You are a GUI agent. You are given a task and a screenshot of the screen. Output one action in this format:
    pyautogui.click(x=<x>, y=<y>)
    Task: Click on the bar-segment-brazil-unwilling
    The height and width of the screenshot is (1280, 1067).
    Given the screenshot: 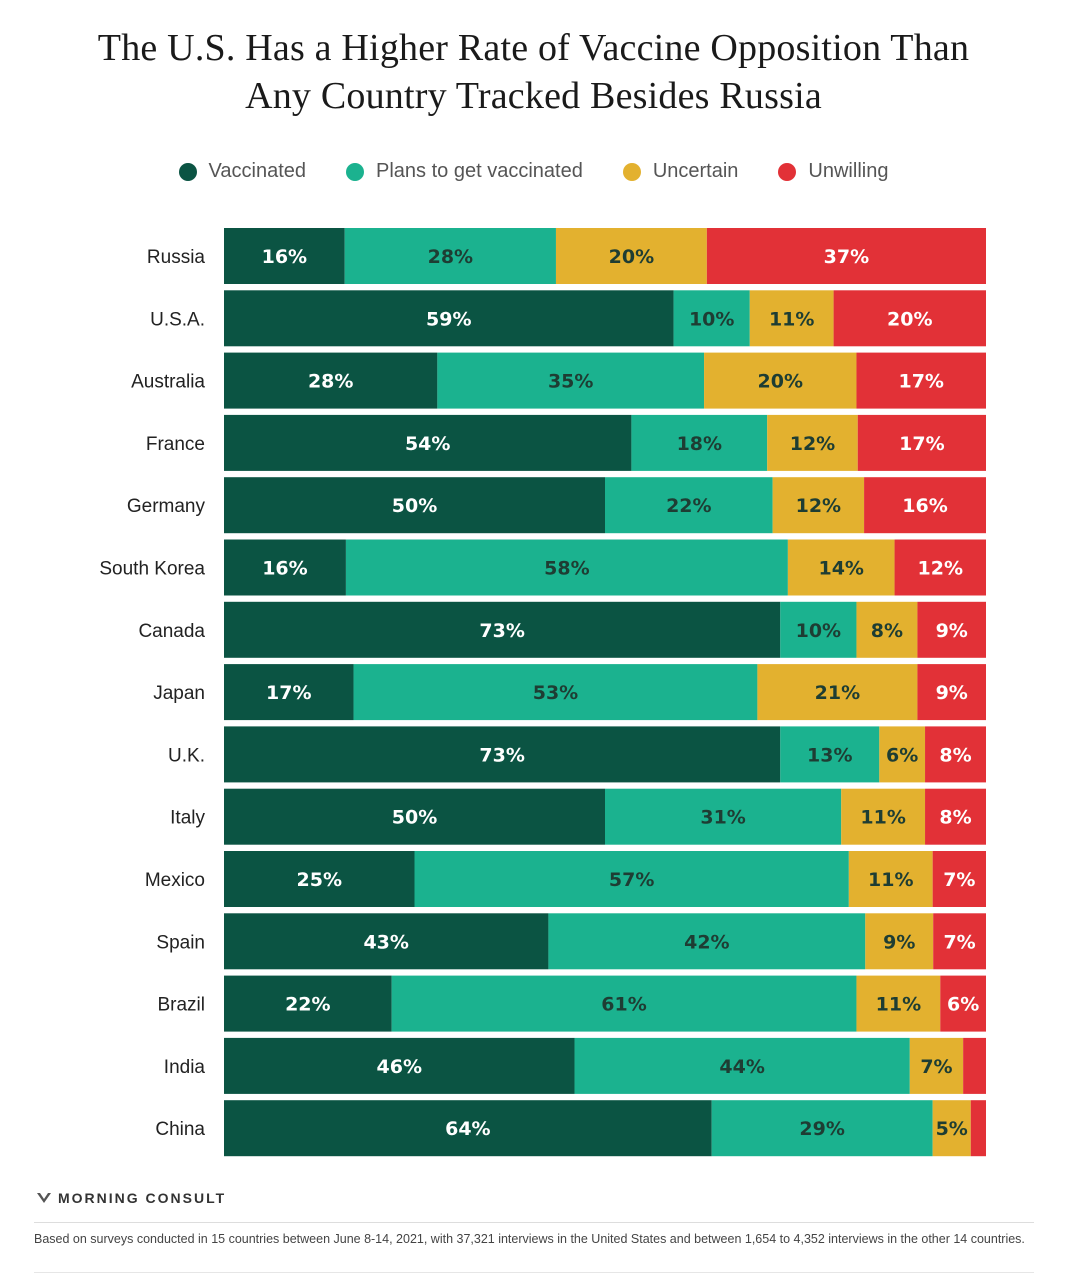 What is the action you would take?
    pyautogui.click(x=963, y=1003)
    